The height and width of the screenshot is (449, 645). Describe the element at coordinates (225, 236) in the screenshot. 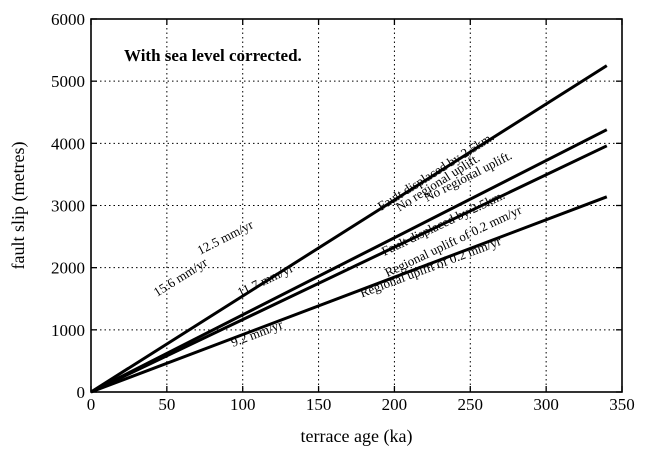

I see `rate-label-2: 12.5 mm/yr` at that location.